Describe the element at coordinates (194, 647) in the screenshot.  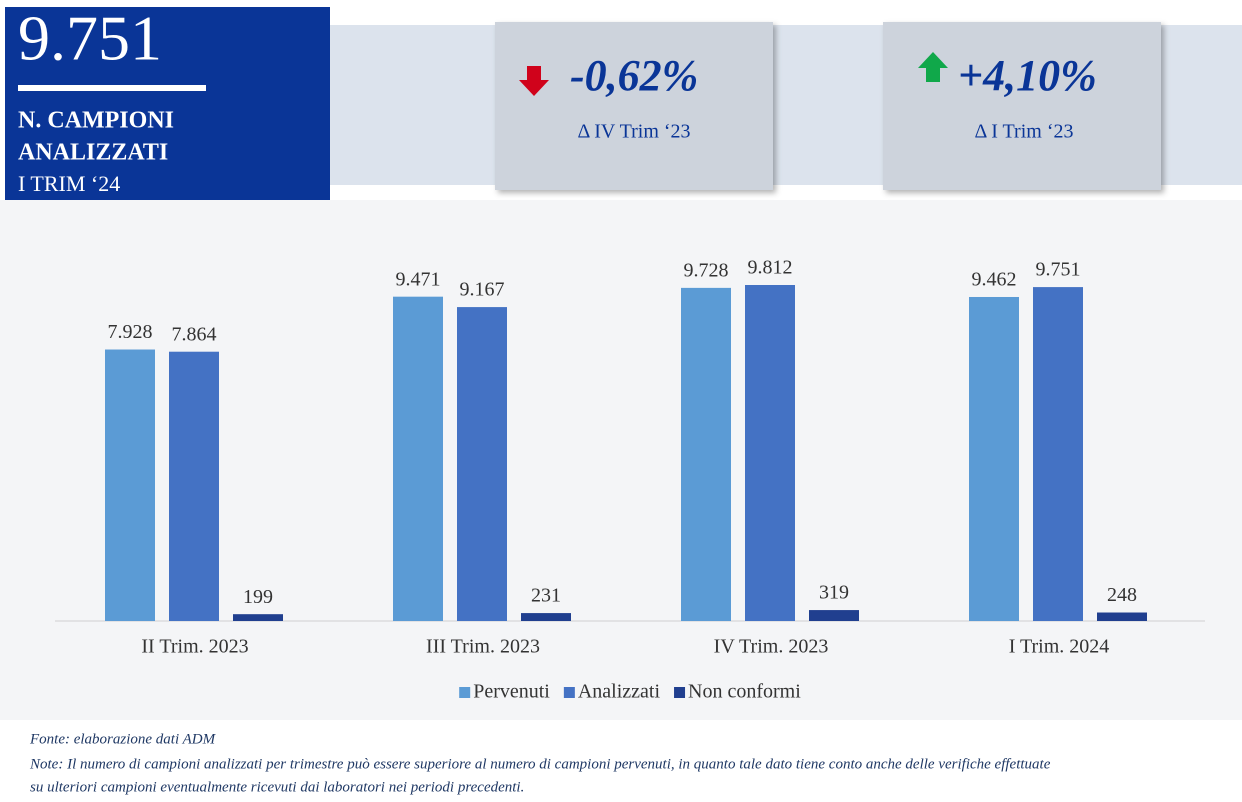
I see `x-tick-label: II Trim. 2023` at that location.